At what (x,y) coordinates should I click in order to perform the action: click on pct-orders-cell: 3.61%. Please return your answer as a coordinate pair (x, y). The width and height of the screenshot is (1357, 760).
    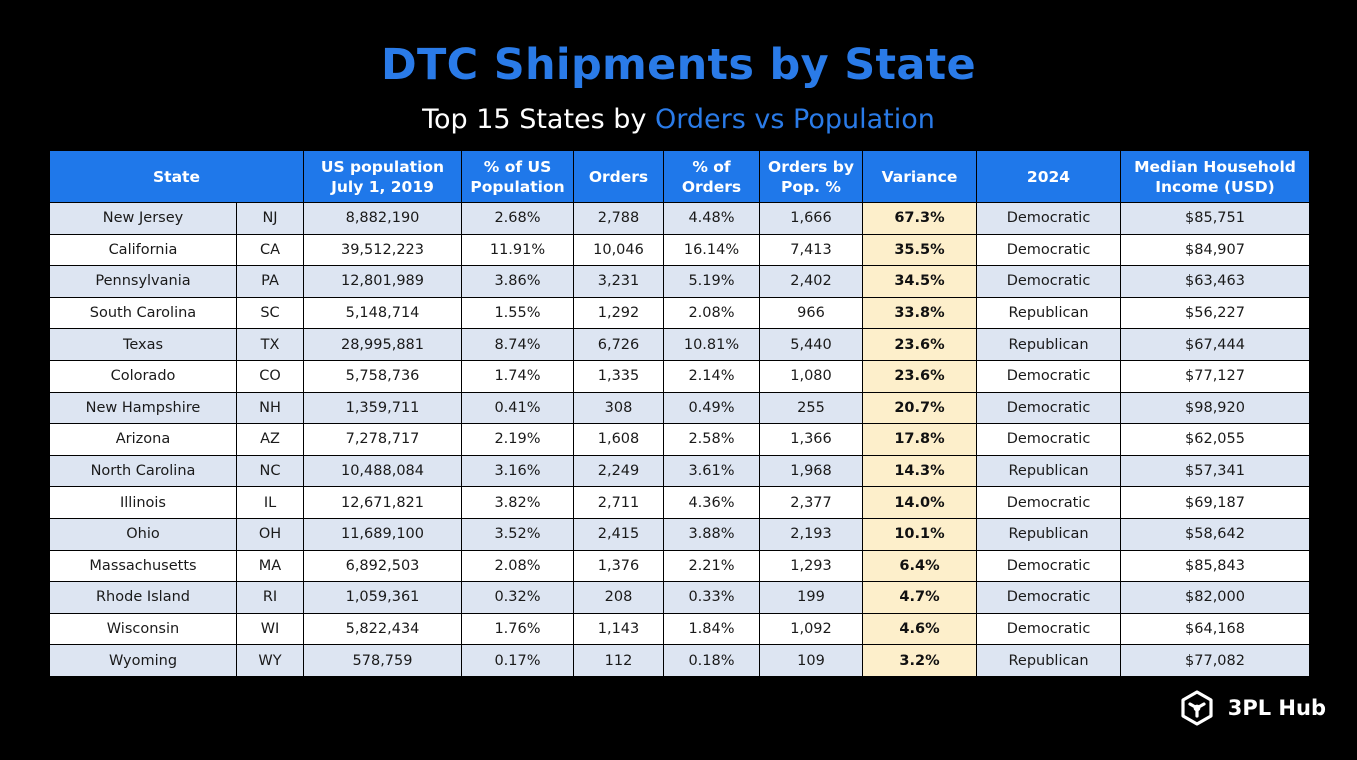
    Looking at the image, I should click on (711, 471).